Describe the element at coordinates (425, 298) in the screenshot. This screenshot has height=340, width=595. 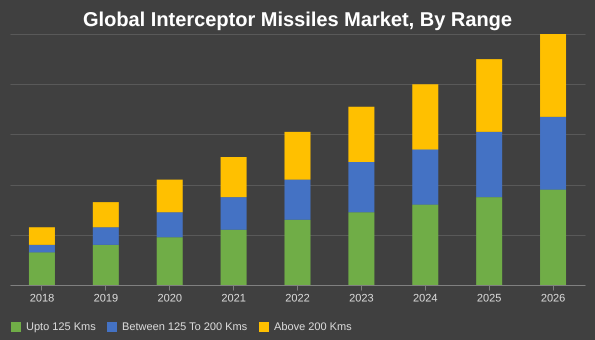
I see `x-tick-label: 2024` at that location.